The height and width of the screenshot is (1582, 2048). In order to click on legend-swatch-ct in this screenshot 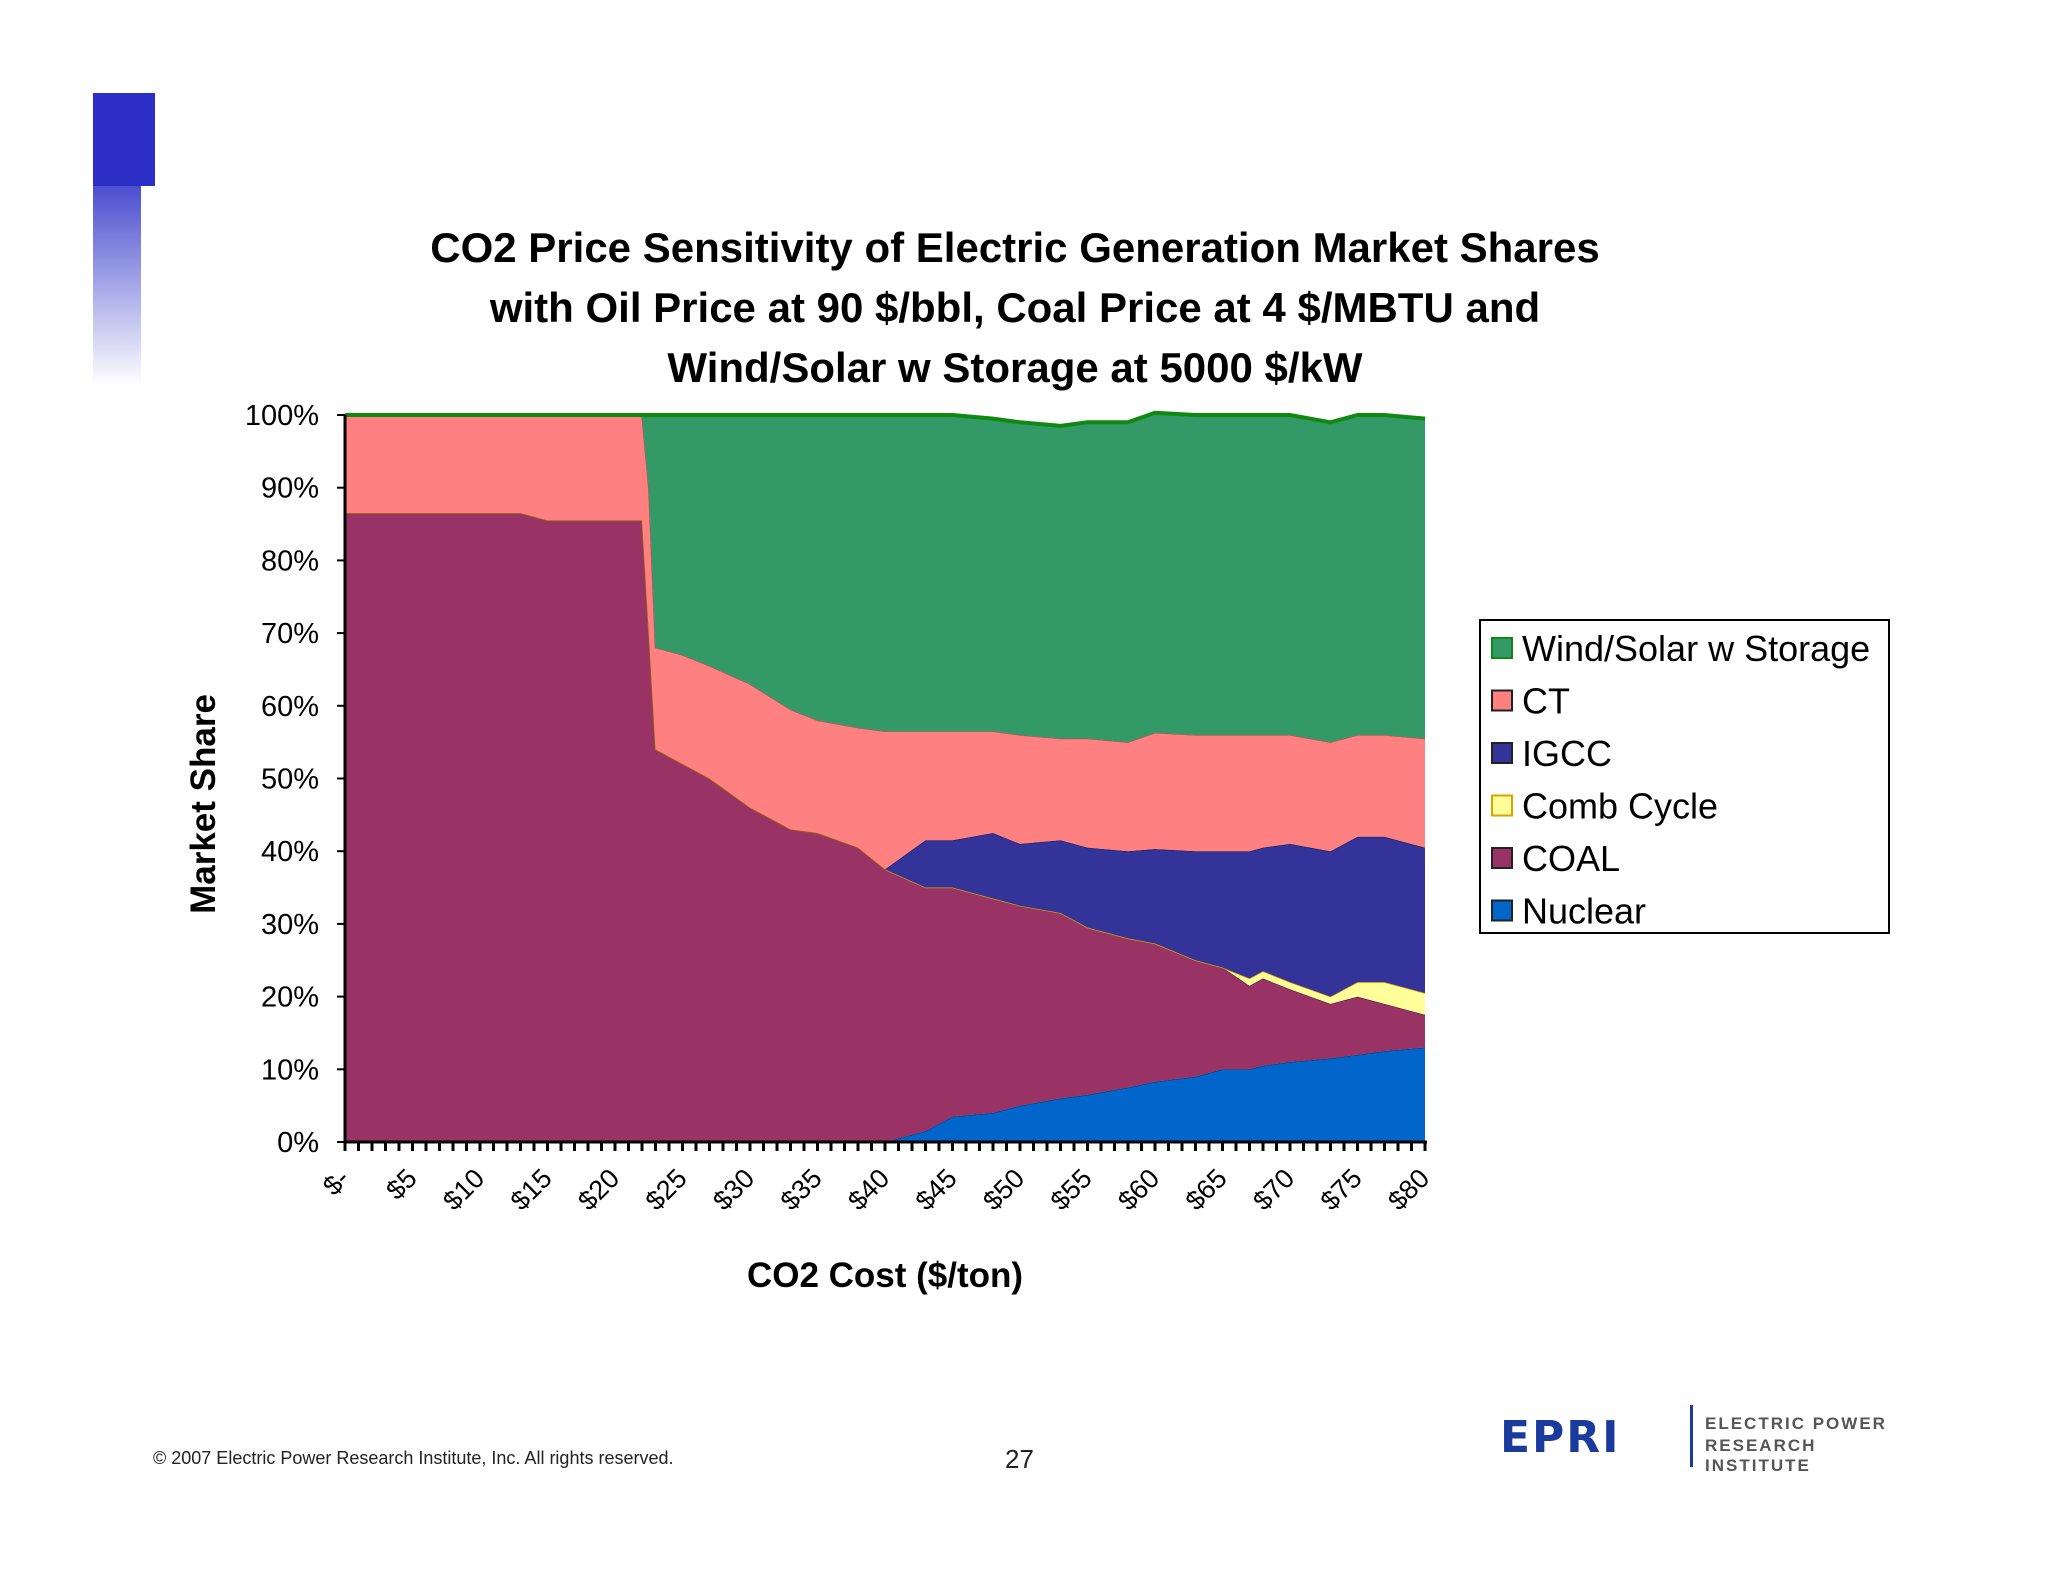, I will do `click(1502, 700)`.